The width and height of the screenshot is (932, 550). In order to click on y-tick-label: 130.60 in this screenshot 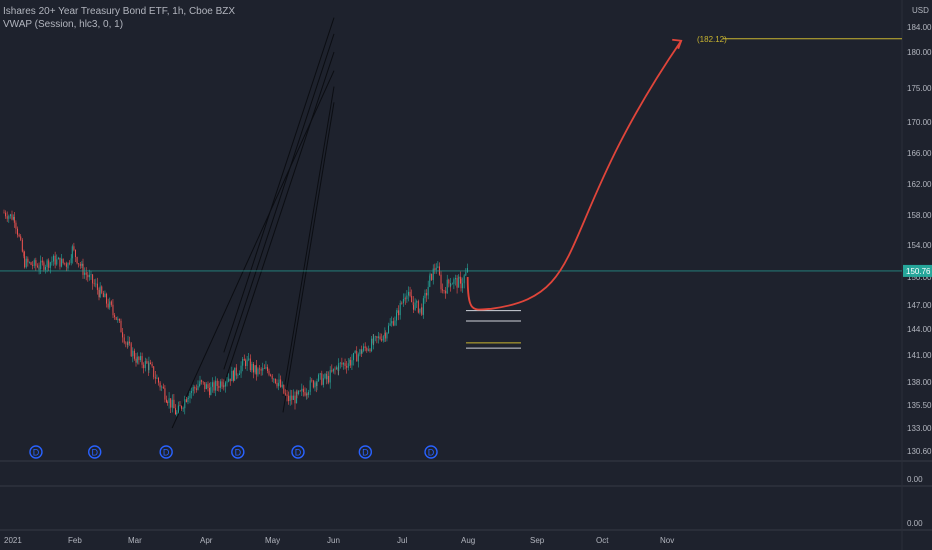, I will do `click(919, 451)`.